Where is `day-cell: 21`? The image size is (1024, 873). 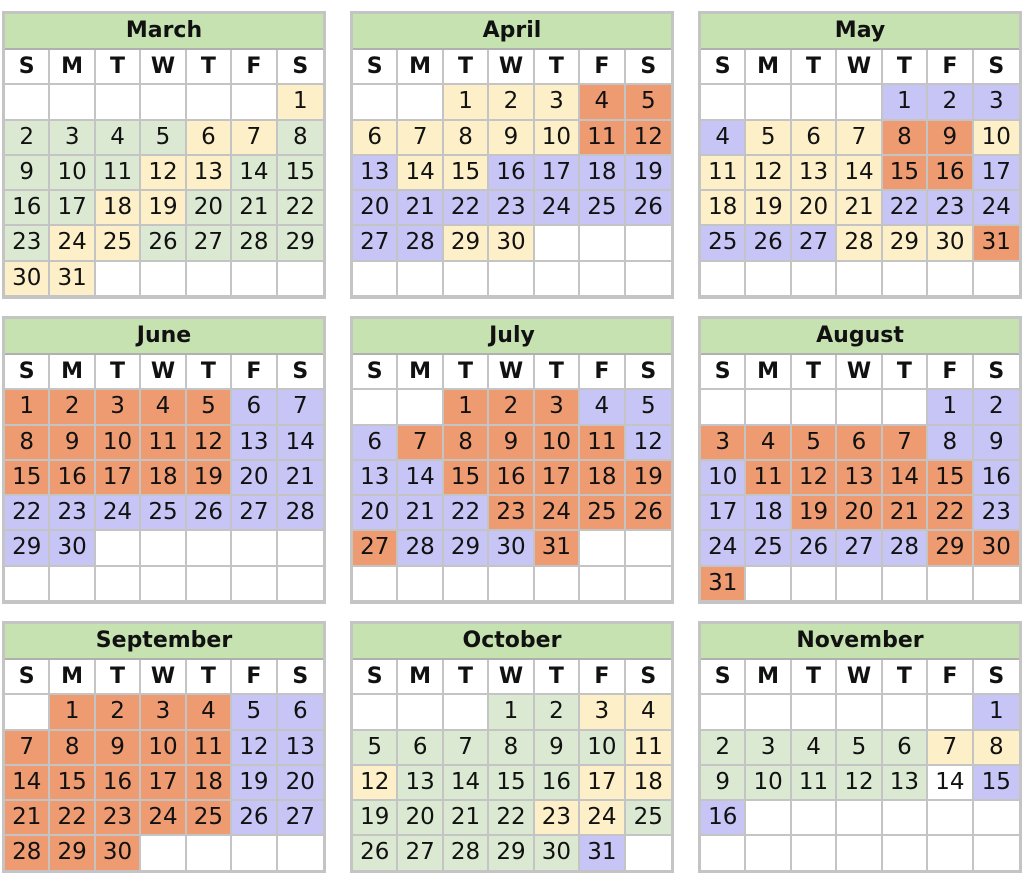
day-cell: 21 is located at coordinates (905, 514).